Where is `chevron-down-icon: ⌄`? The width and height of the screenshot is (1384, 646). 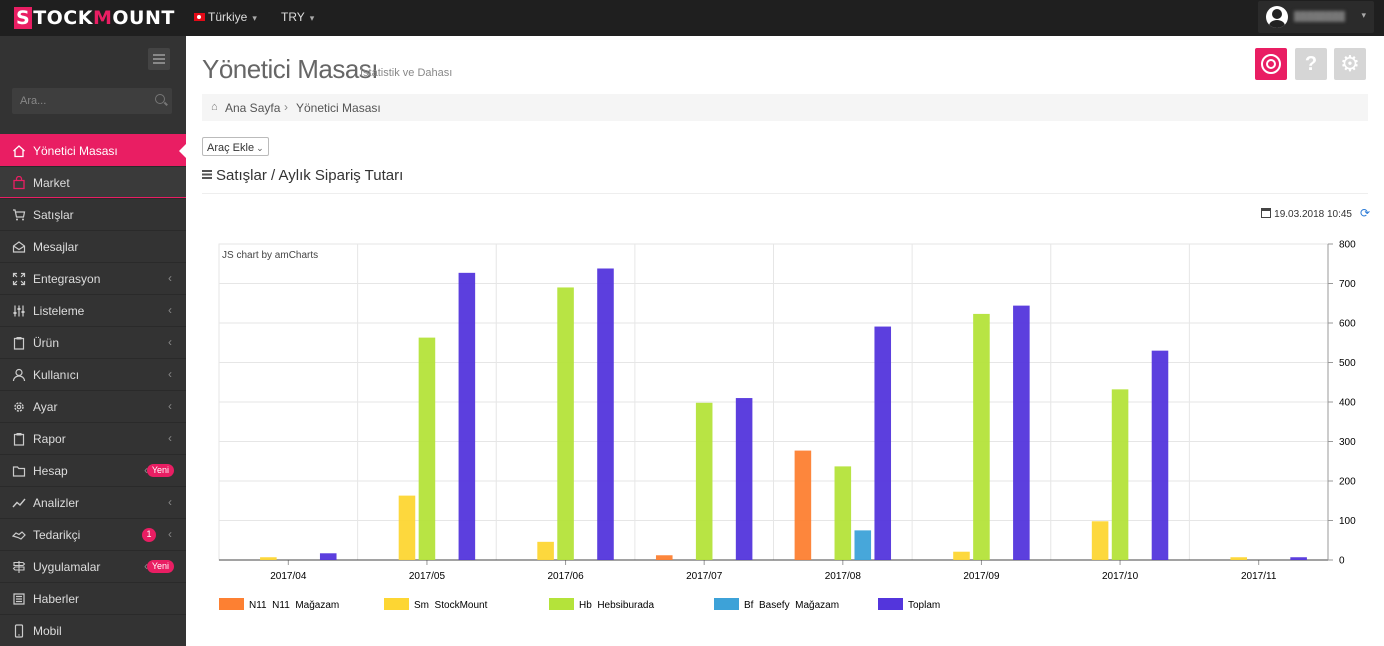
chevron-down-icon: ⌄ is located at coordinates (260, 147).